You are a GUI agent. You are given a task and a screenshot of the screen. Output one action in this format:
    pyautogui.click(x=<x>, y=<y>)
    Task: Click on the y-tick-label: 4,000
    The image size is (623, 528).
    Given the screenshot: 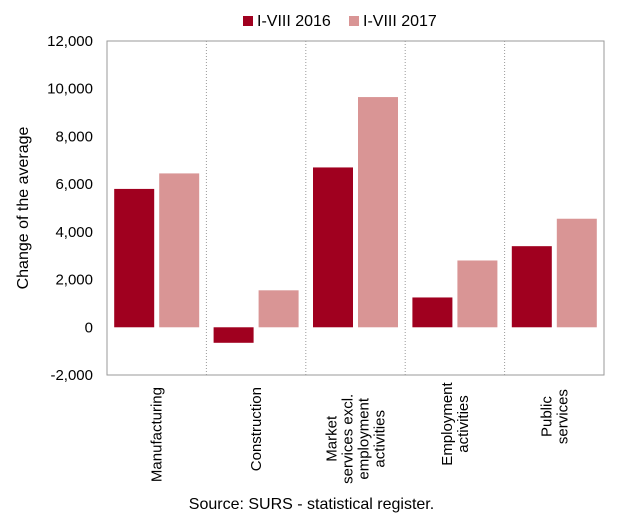 What is the action you would take?
    pyautogui.click(x=74, y=232)
    